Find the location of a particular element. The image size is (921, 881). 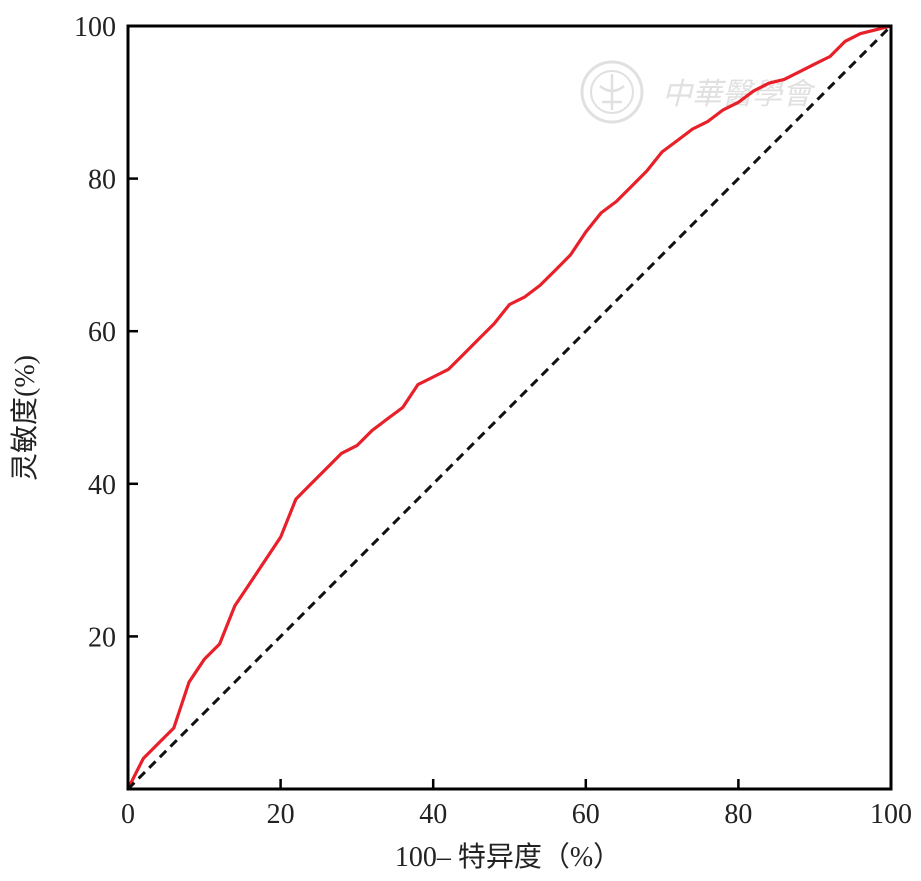

y-tick-label: 60 is located at coordinates (102, 332).